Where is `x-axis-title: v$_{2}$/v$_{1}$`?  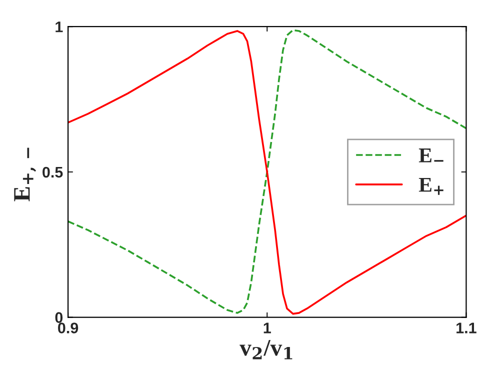 x-axis-title: v$_{2}$/v$_{1}$ is located at coordinates (266, 350).